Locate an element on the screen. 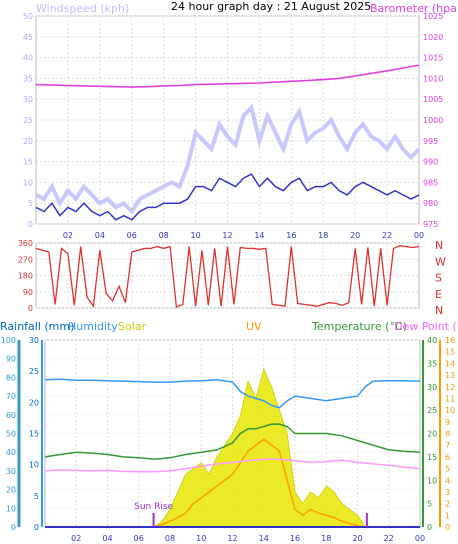  temperature-tick: 30 is located at coordinates (432, 387).